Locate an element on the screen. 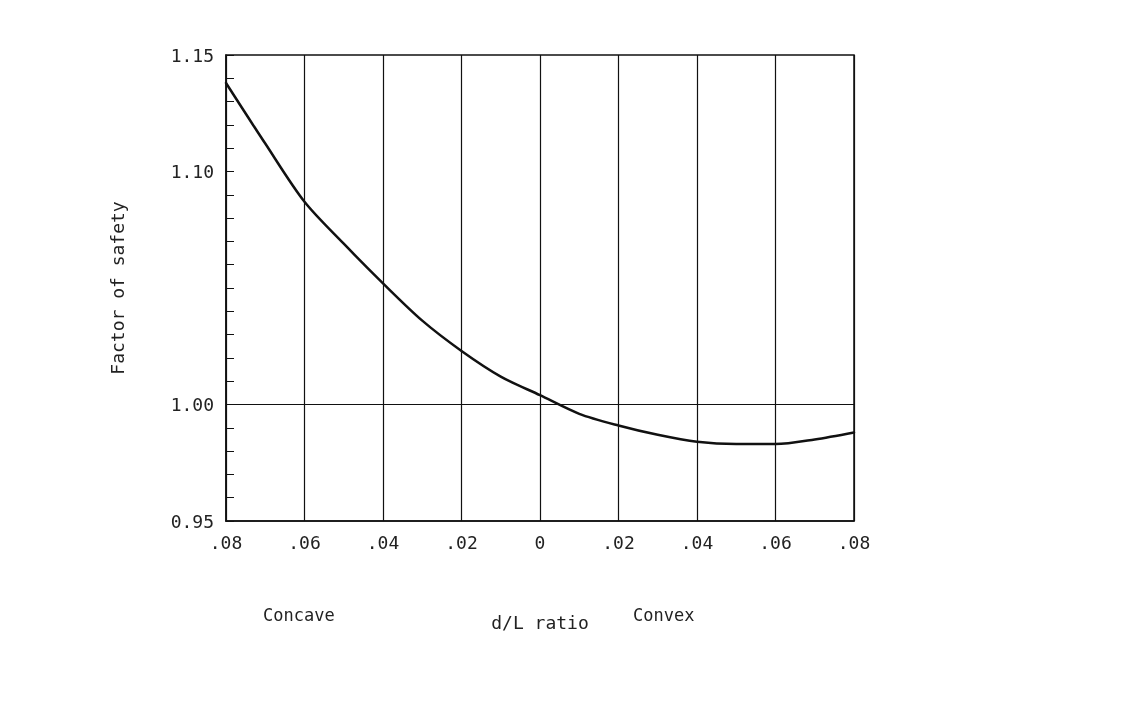 The width and height of the screenshot is (1121, 704). x-axis-title: d/L ratio is located at coordinates (540, 622).